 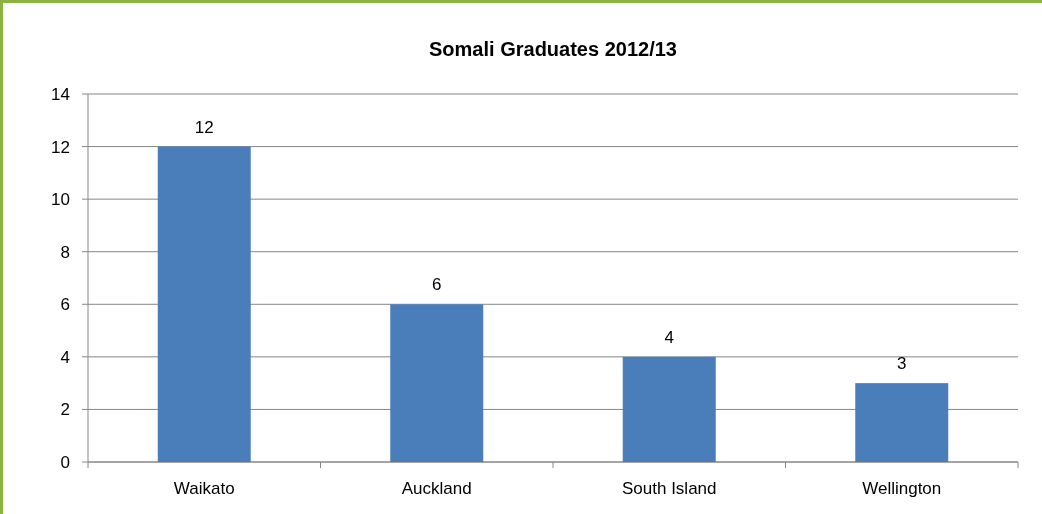 What do you see at coordinates (65, 305) in the screenshot?
I see `y-tick-label: 6` at bounding box center [65, 305].